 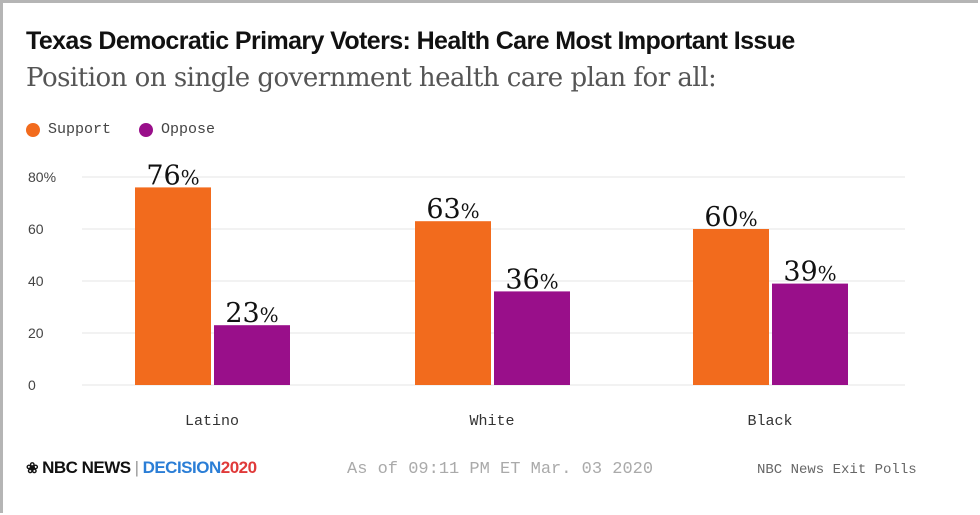 I want to click on x-tick-label: Black, so click(x=769, y=421).